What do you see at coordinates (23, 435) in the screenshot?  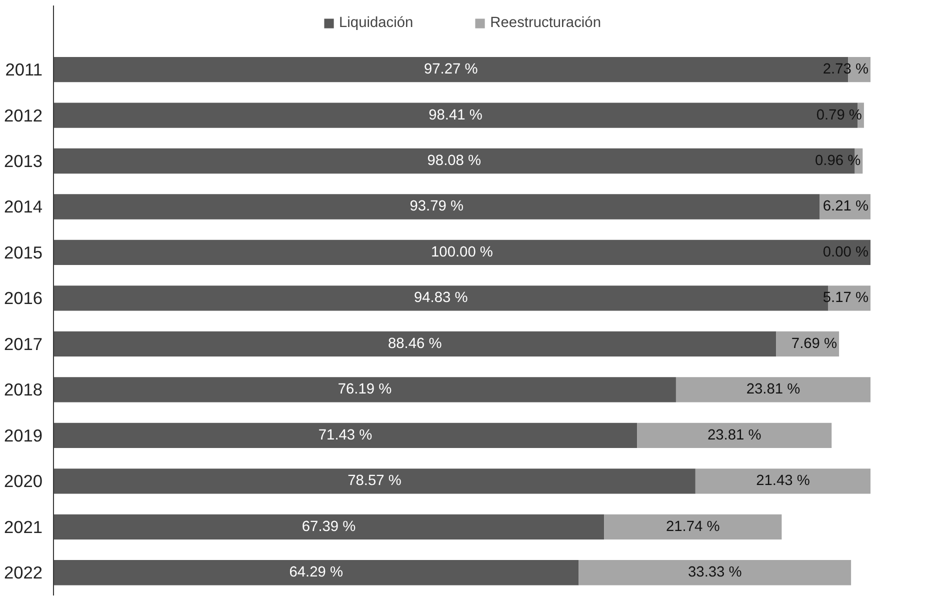 I see `y-tick-label: 2019` at bounding box center [23, 435].